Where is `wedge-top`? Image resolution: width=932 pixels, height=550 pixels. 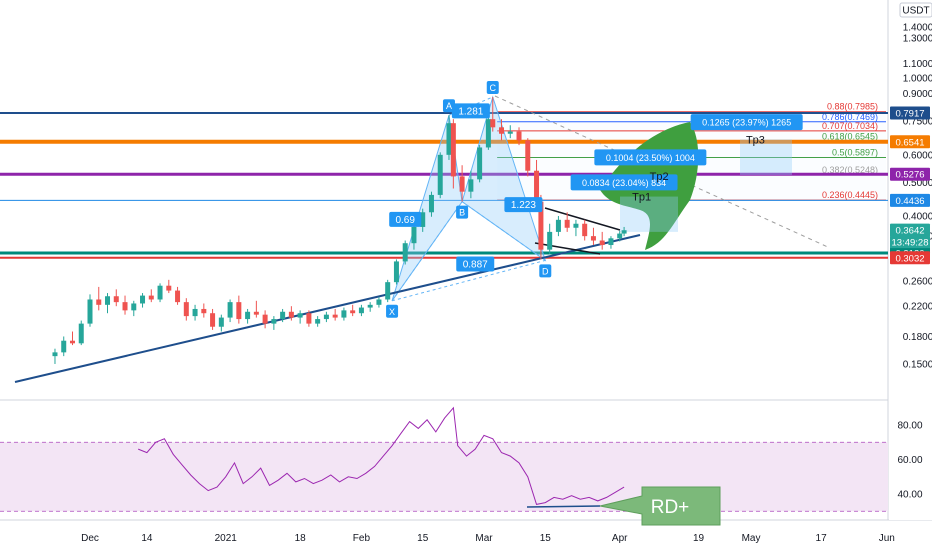
wedge-top is located at coordinates (582, 219).